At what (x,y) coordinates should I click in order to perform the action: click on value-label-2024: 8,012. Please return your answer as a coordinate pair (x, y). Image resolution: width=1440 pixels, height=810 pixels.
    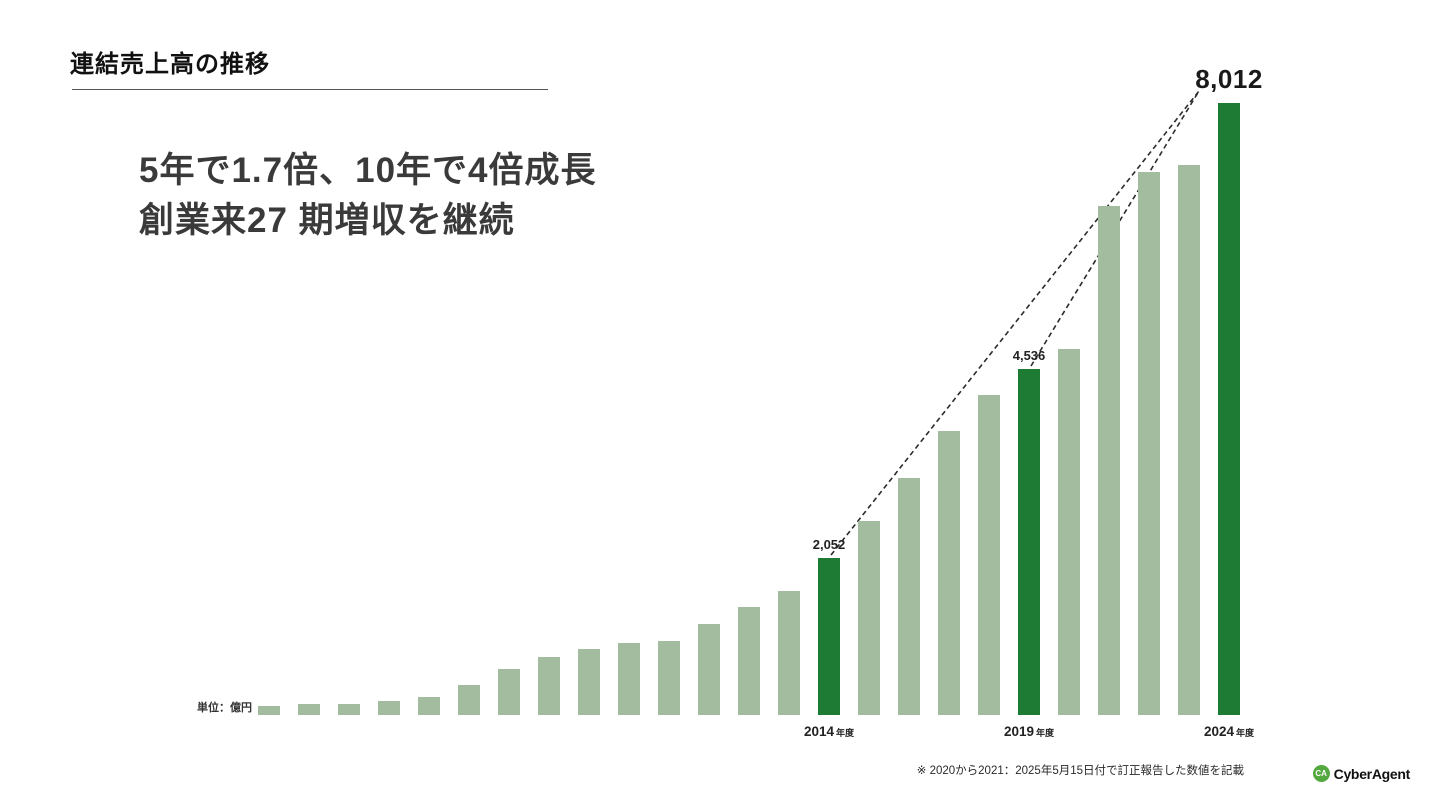
    Looking at the image, I should click on (1229, 79).